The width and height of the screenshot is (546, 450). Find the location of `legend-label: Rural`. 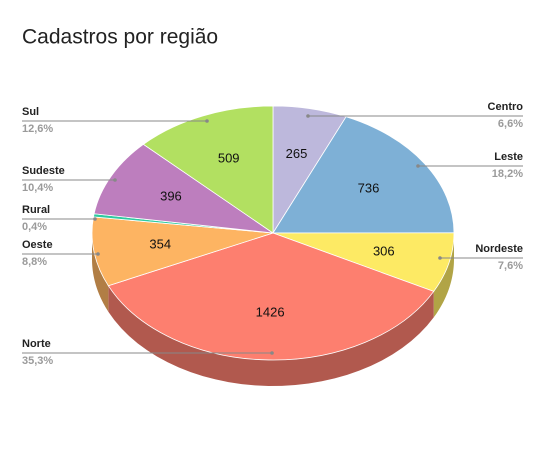

legend-label: Rural is located at coordinates (36, 210).